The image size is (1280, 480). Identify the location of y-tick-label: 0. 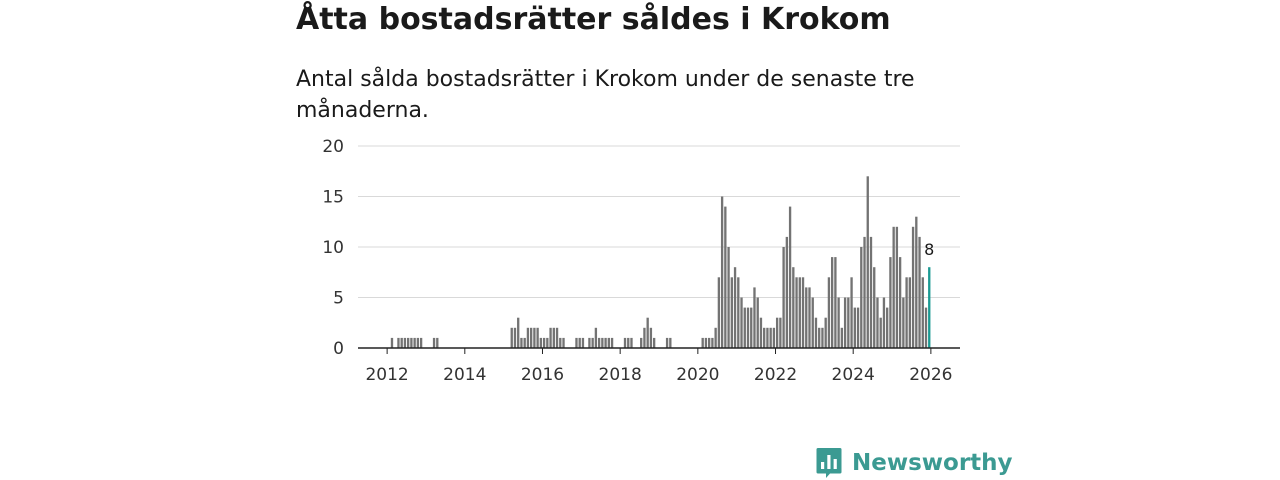
(338, 349).